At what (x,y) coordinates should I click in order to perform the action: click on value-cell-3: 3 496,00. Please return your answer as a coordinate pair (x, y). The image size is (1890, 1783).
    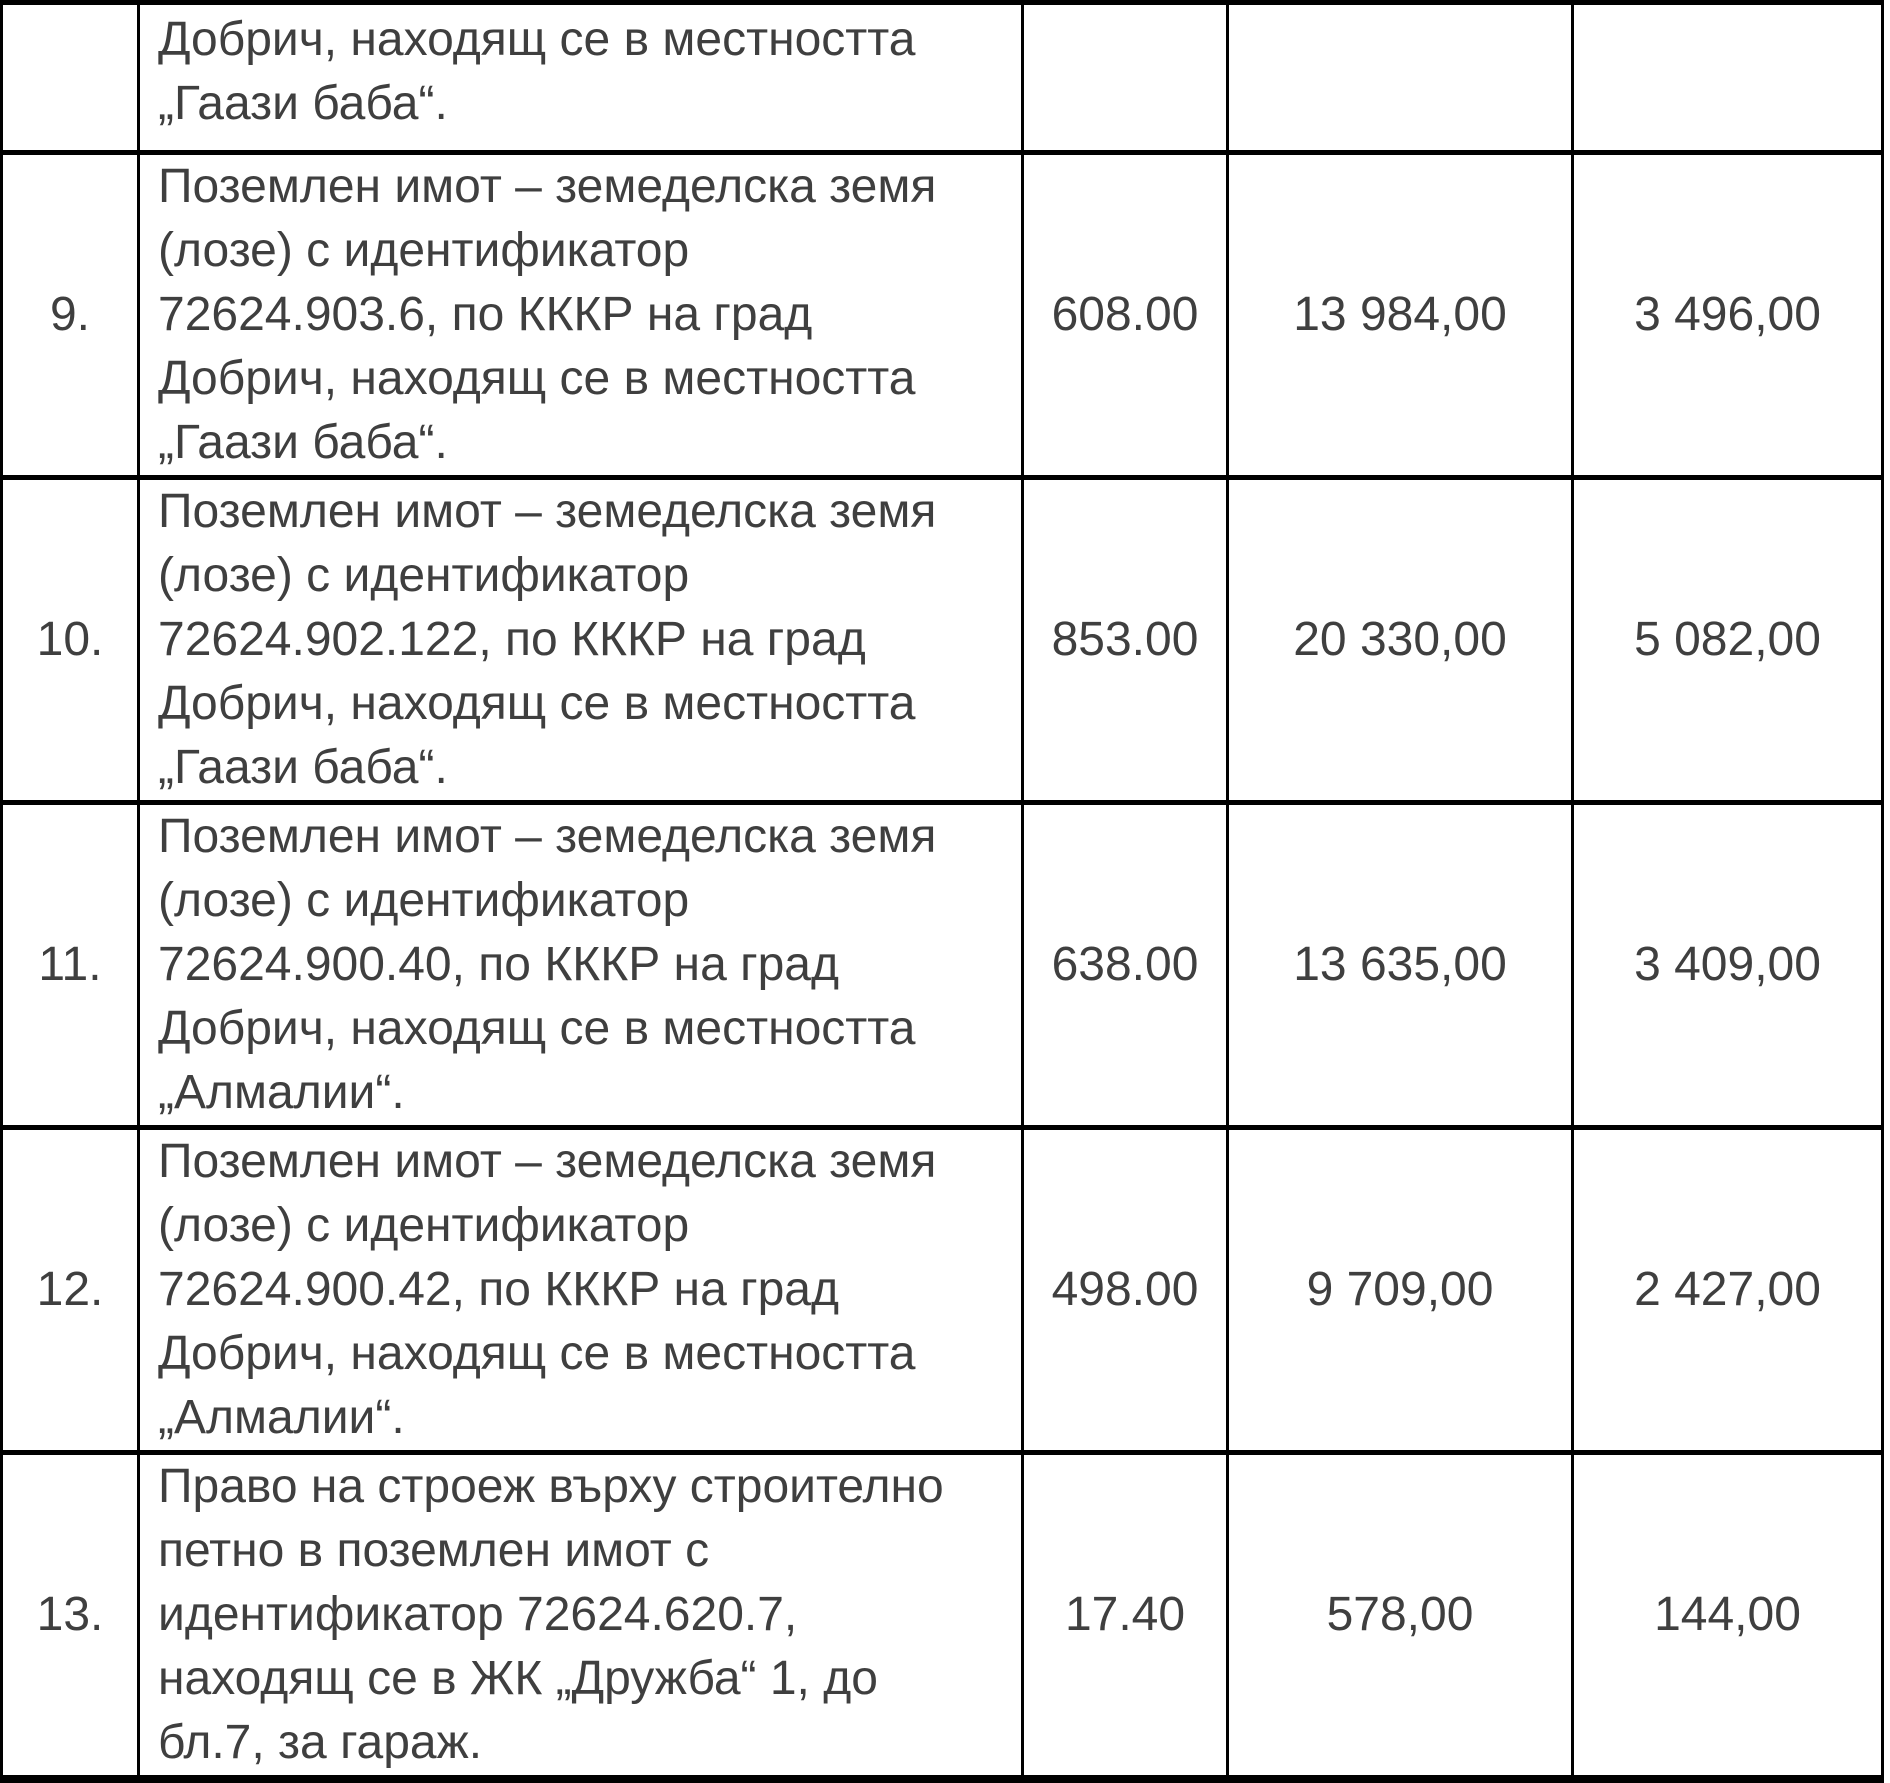
    Looking at the image, I should click on (1727, 315).